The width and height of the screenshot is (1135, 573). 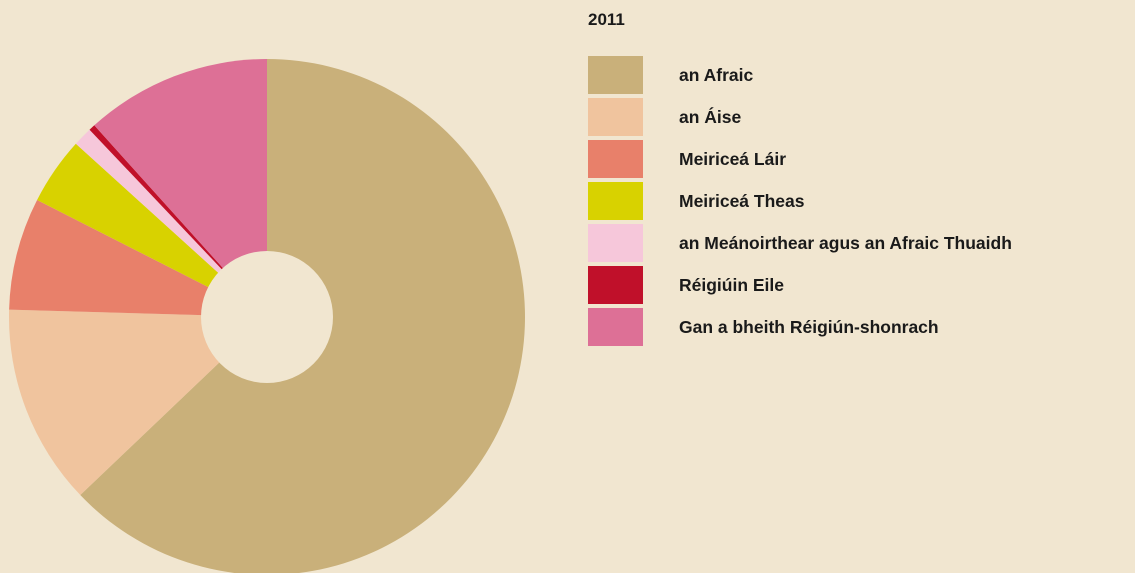 What do you see at coordinates (606, 19) in the screenshot?
I see `chart-title: 2011` at bounding box center [606, 19].